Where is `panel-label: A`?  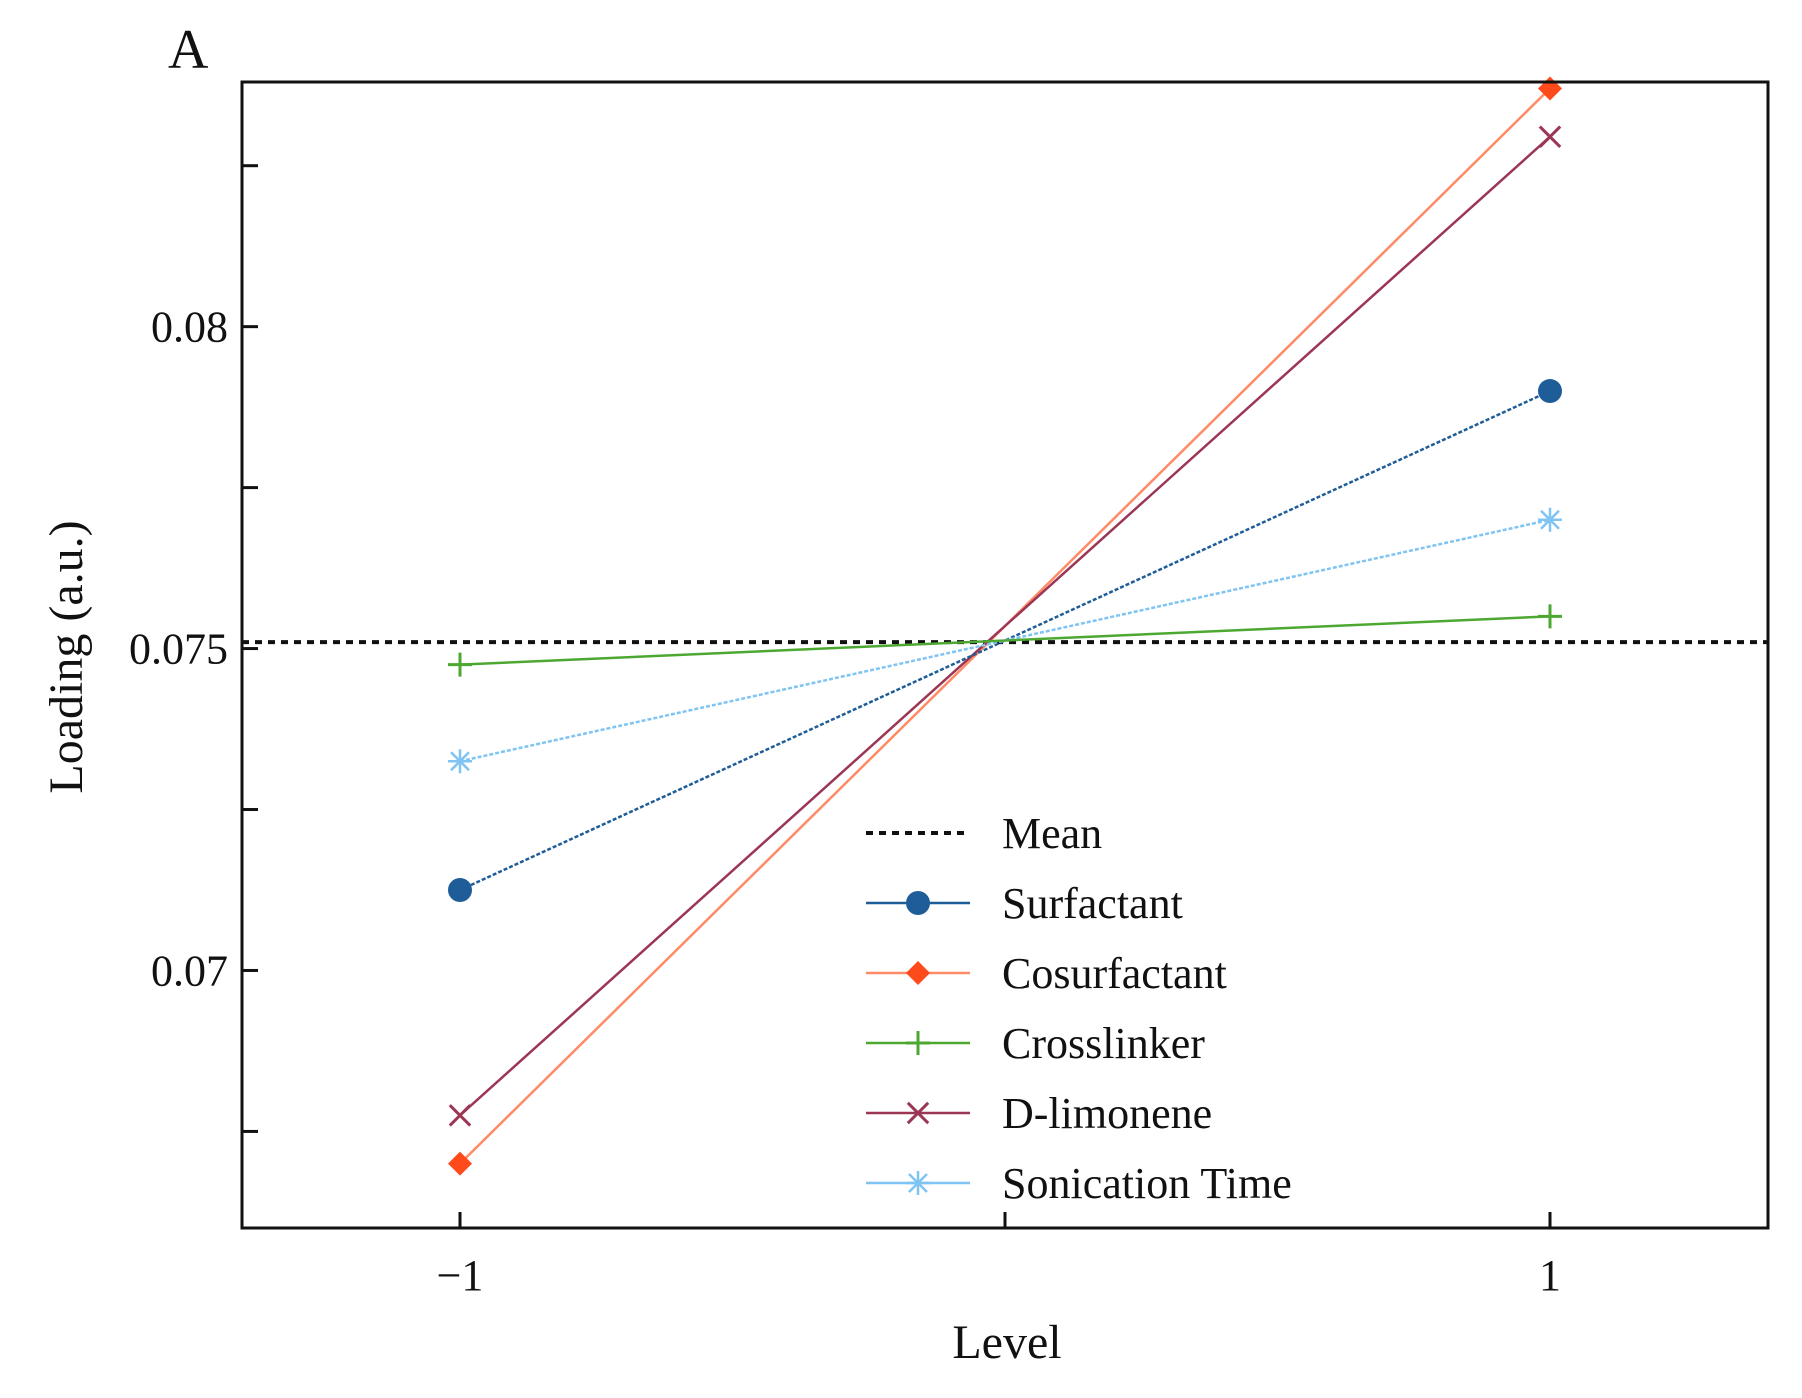 panel-label: A is located at coordinates (188, 50).